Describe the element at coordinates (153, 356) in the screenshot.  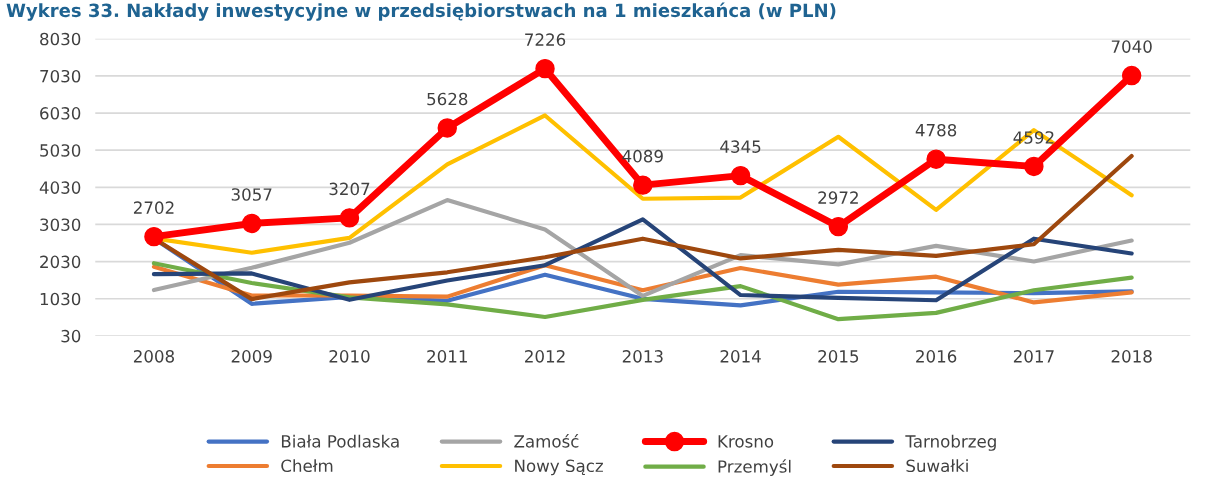
I see `x-tick-label: 2008` at that location.